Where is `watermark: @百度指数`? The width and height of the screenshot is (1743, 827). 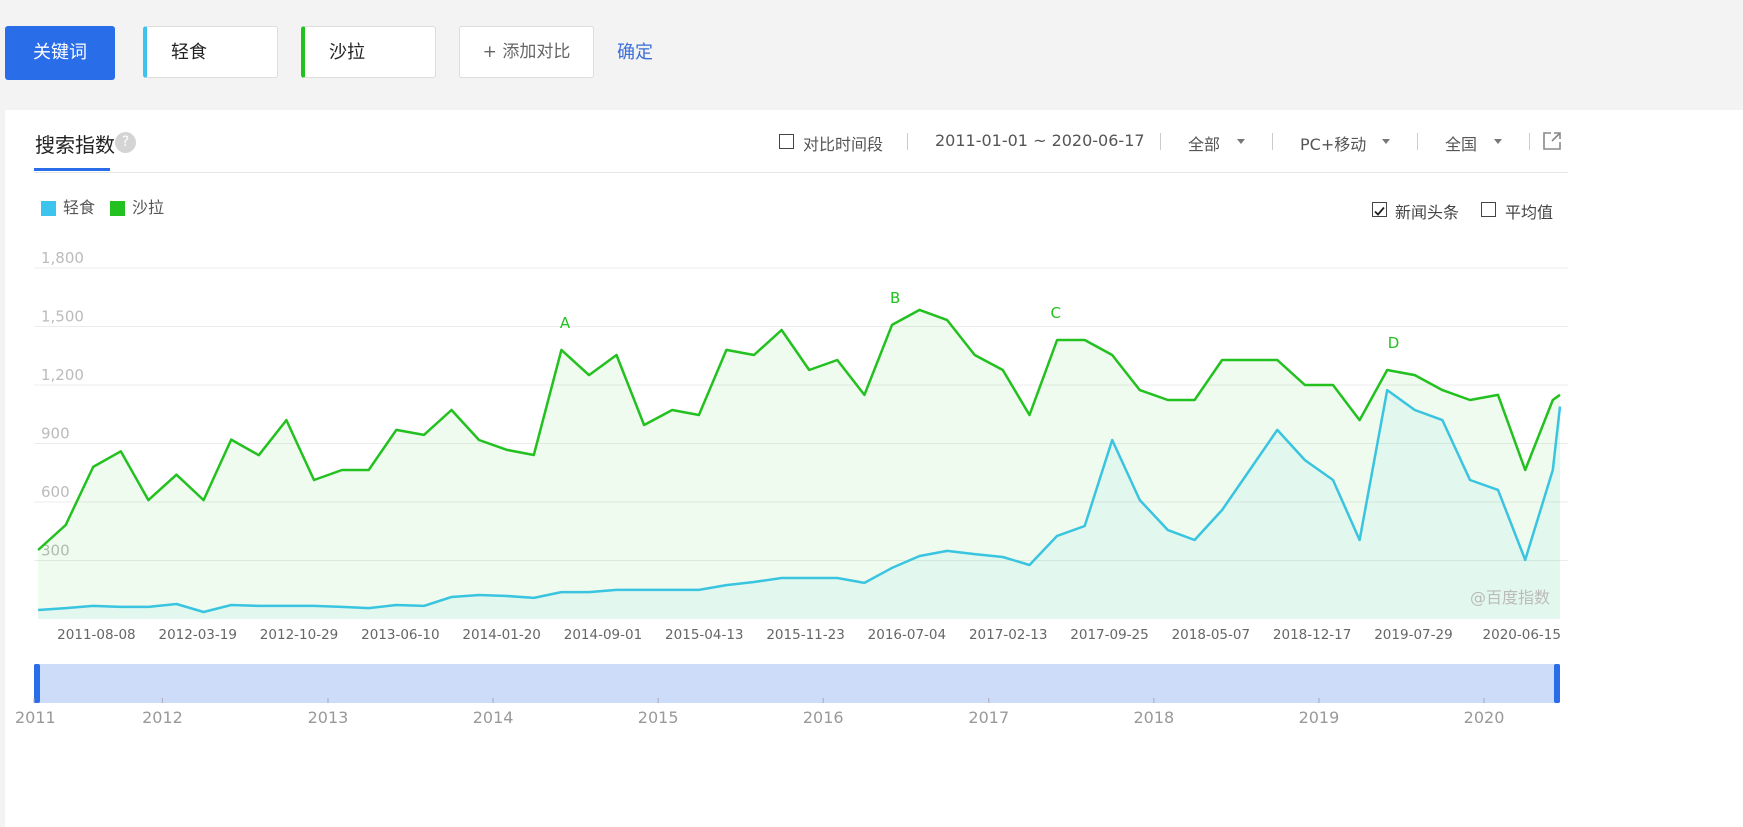 watermark: @百度指数 is located at coordinates (1510, 597).